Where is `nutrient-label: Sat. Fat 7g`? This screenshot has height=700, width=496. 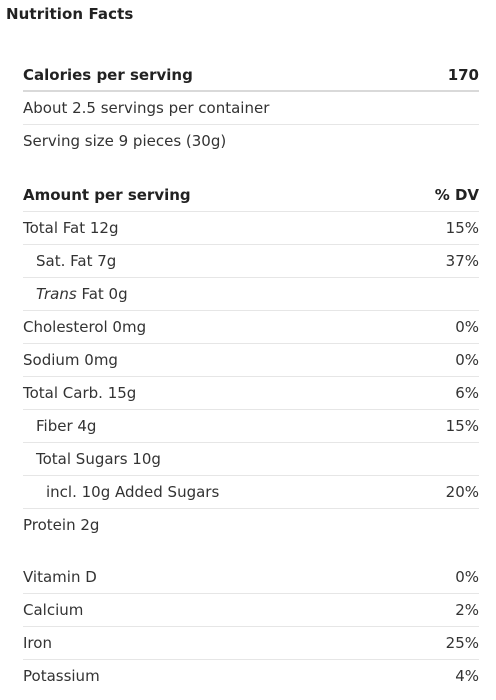
nutrient-label: Sat. Fat 7g is located at coordinates (76, 261).